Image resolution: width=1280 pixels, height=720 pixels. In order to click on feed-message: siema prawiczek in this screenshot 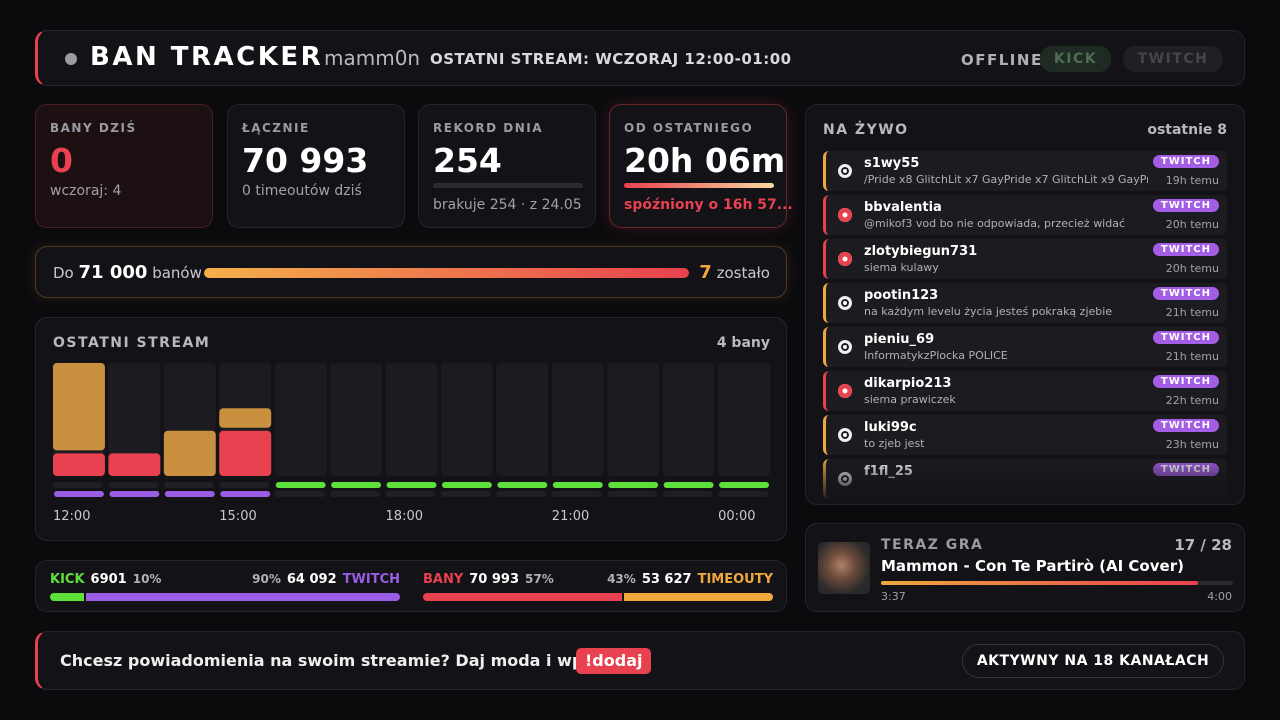, I will do `click(910, 399)`.